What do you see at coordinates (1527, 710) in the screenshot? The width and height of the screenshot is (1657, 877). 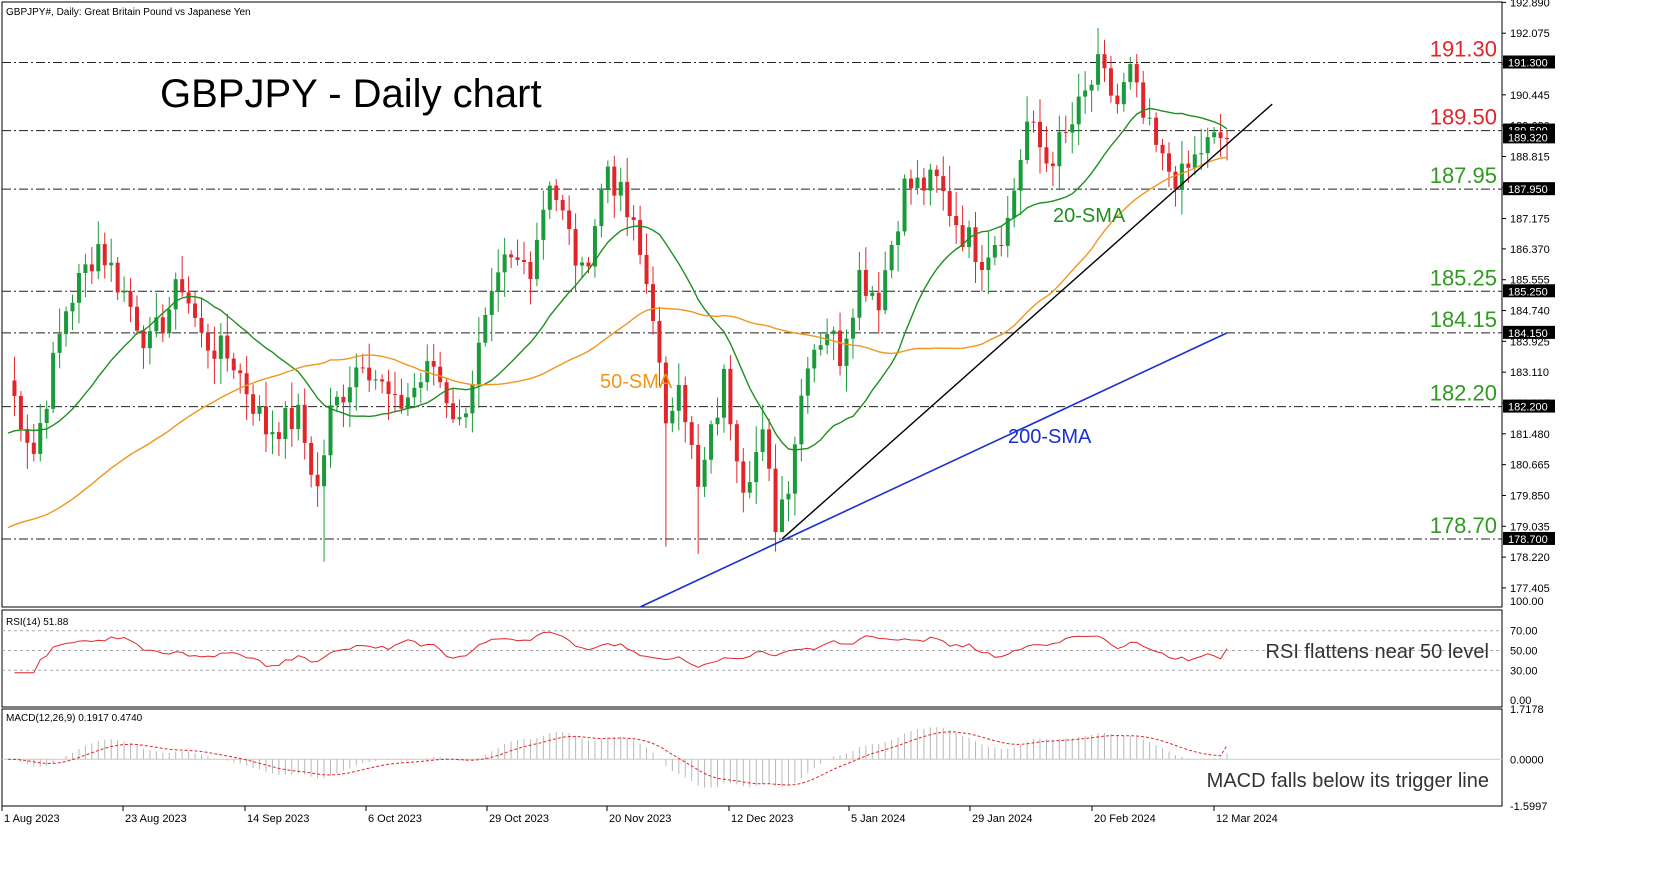 I see `macd-tick-label: 1.7178` at bounding box center [1527, 710].